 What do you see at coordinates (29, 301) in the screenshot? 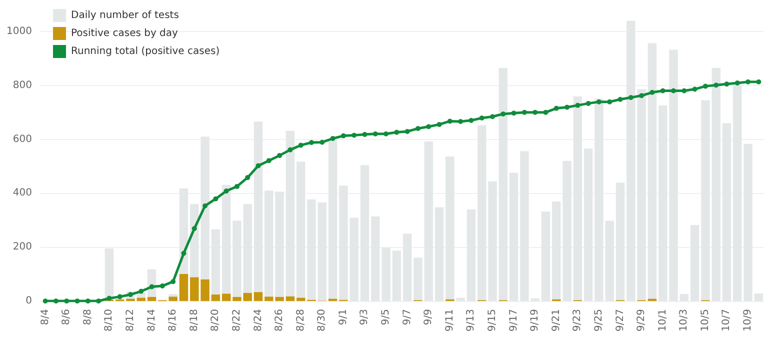
I see `y-tick-label: 0` at bounding box center [29, 301].